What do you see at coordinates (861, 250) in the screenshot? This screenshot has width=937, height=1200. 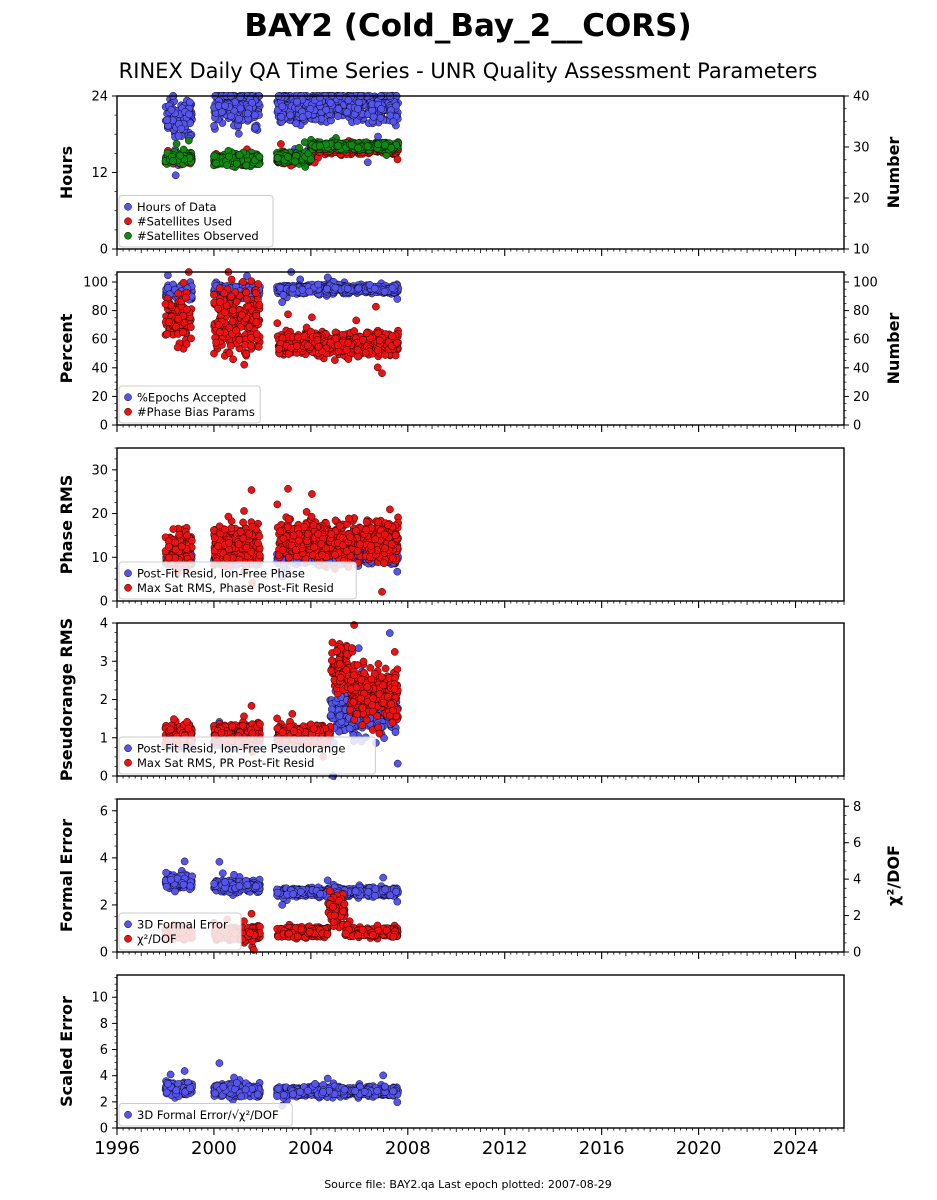 I see `y-tick-label-right: 10` at bounding box center [861, 250].